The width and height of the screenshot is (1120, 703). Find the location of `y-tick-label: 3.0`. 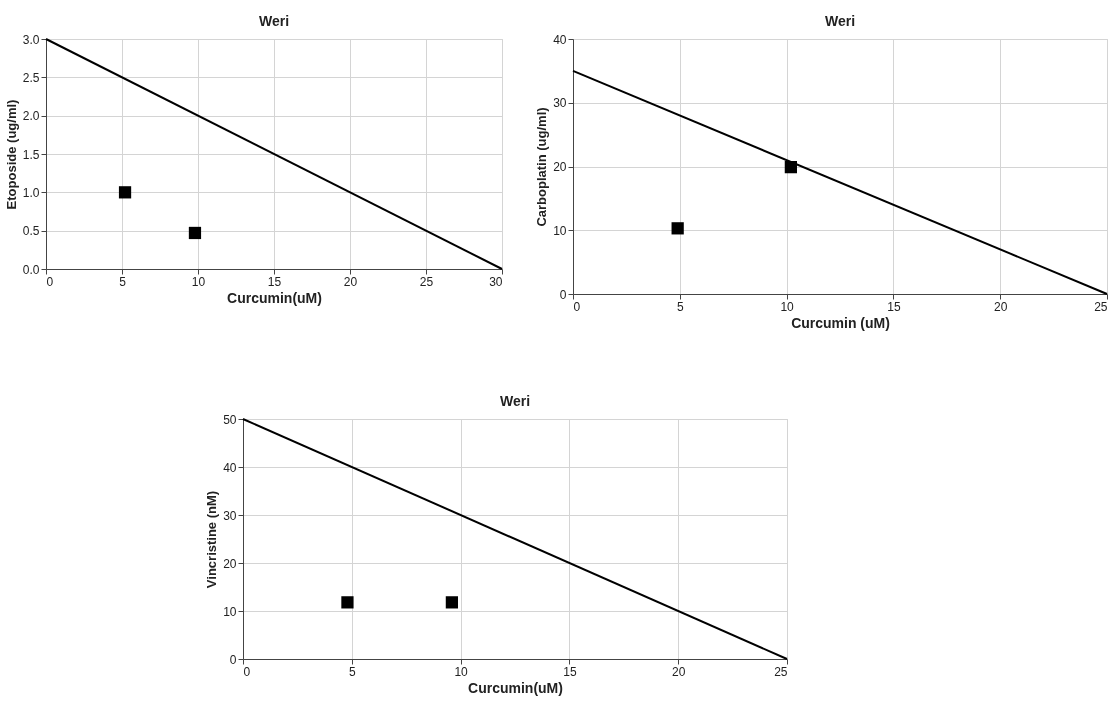

y-tick-label: 3.0 is located at coordinates (31, 39).